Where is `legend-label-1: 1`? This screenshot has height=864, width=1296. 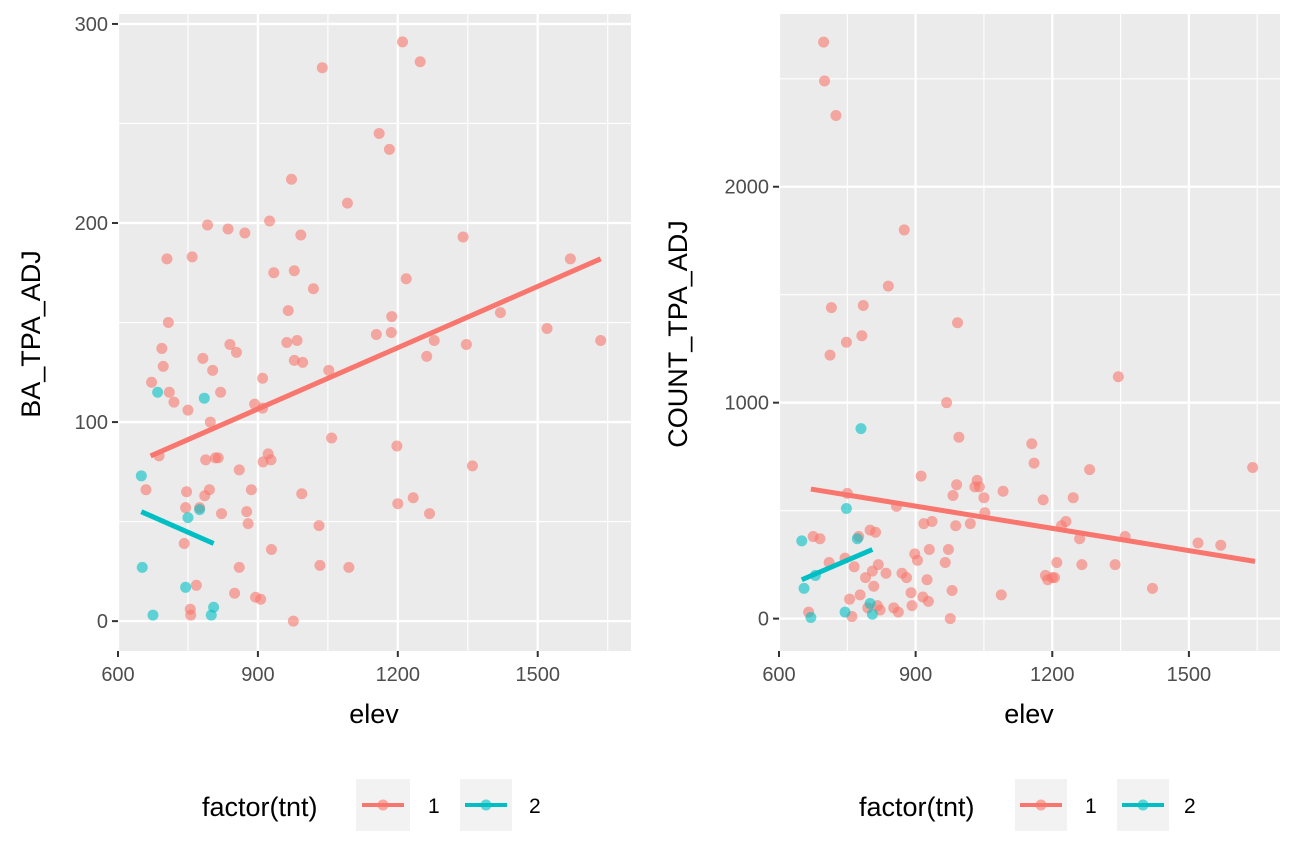
legend-label-1: 1 is located at coordinates (1091, 806).